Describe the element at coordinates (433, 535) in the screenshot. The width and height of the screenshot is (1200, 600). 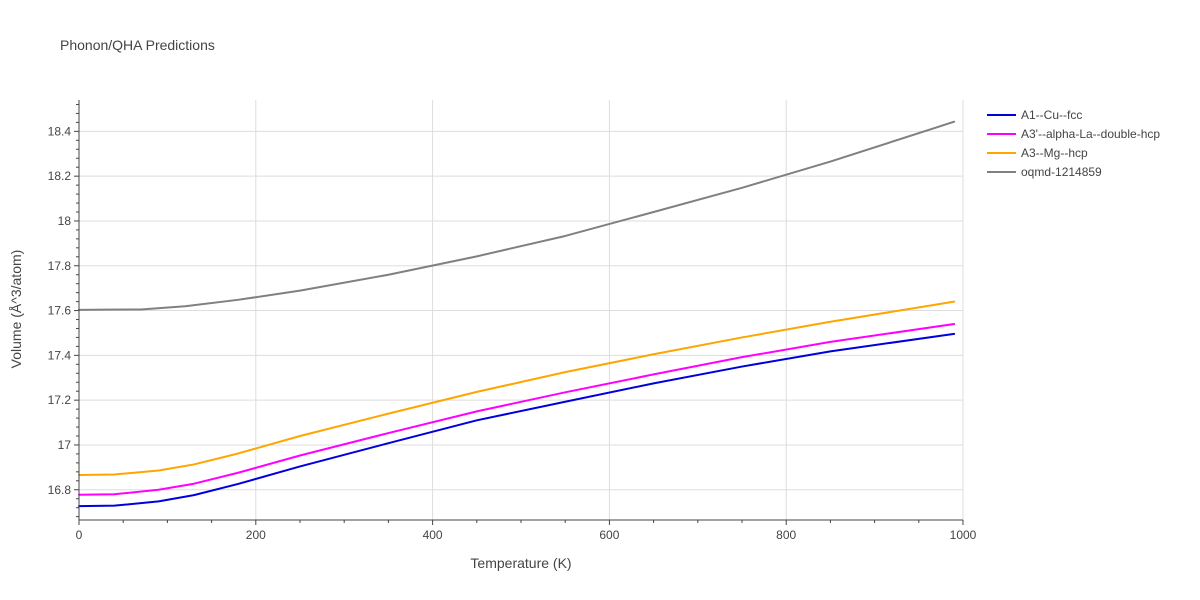
I see `x-tick-label: 400` at that location.